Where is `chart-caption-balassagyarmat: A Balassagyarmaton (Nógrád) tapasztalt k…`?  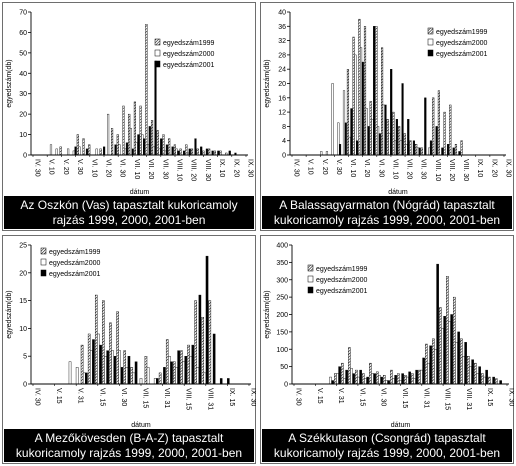
chart-caption-balassagyarmat: A Balassagyarmaton (Nógrád) tapasztalt k… is located at coordinates (387, 212).